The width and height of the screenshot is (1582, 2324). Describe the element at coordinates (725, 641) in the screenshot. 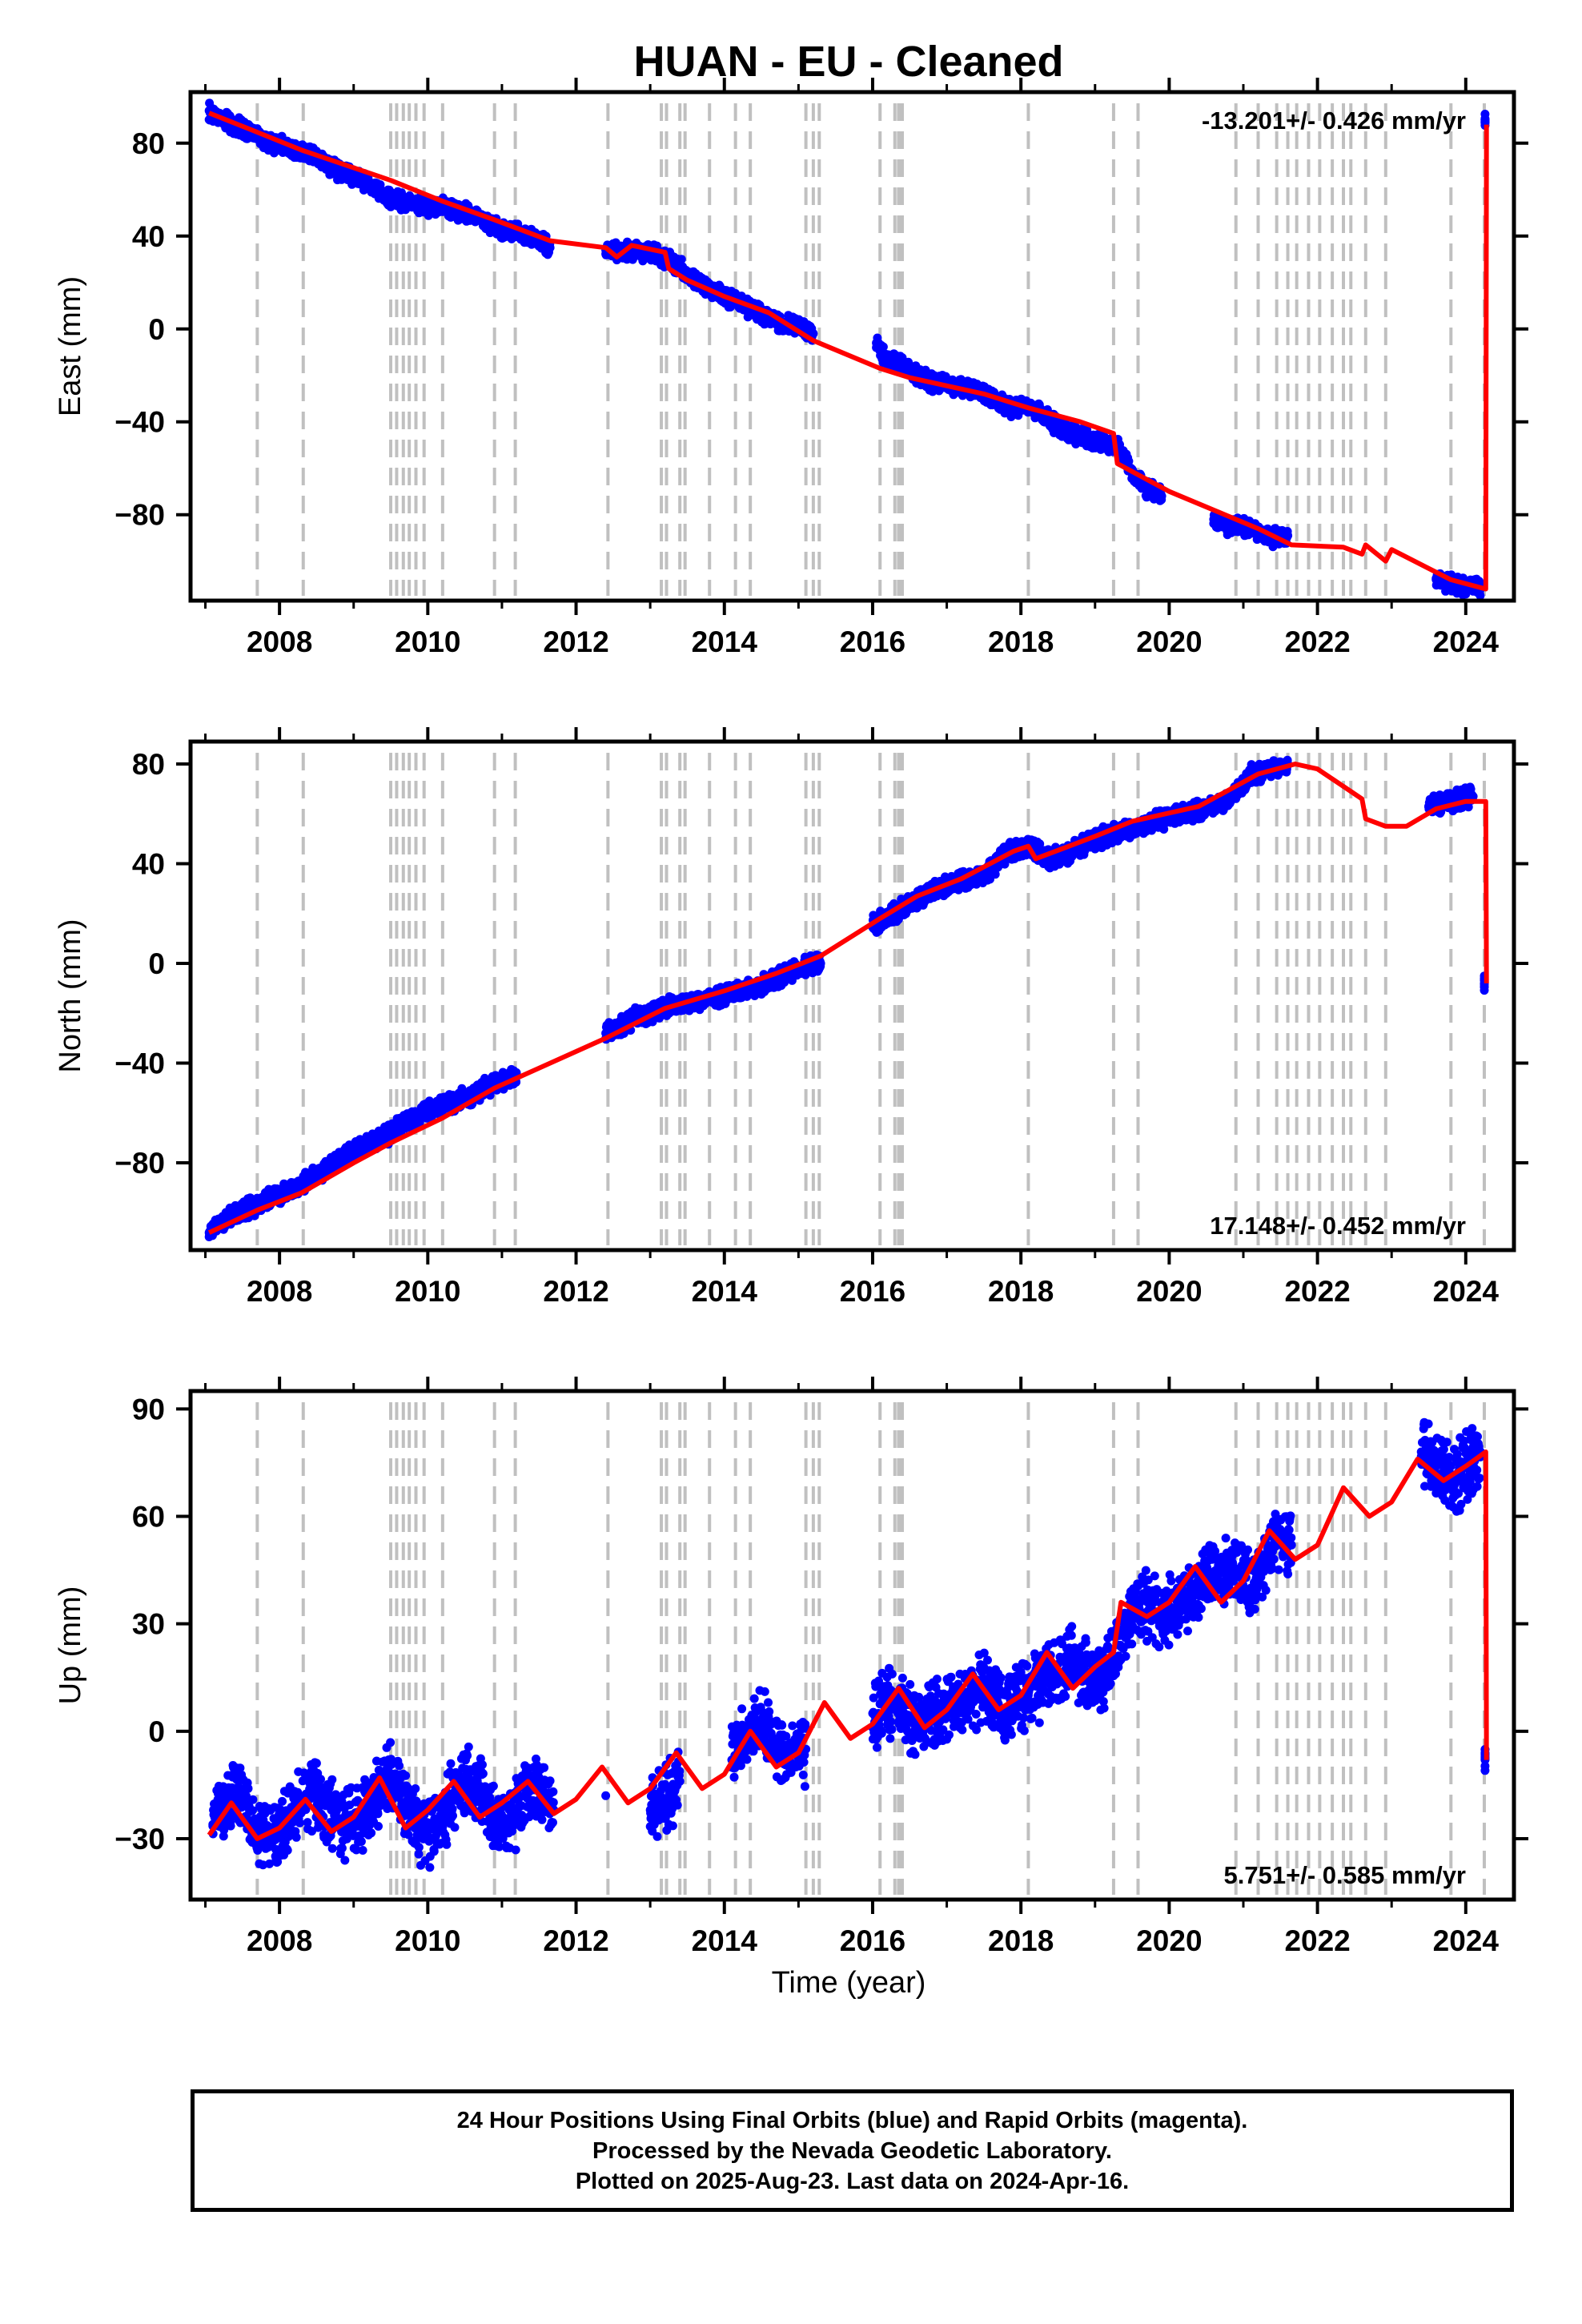

I see `east-x-tick-label: 2014` at that location.